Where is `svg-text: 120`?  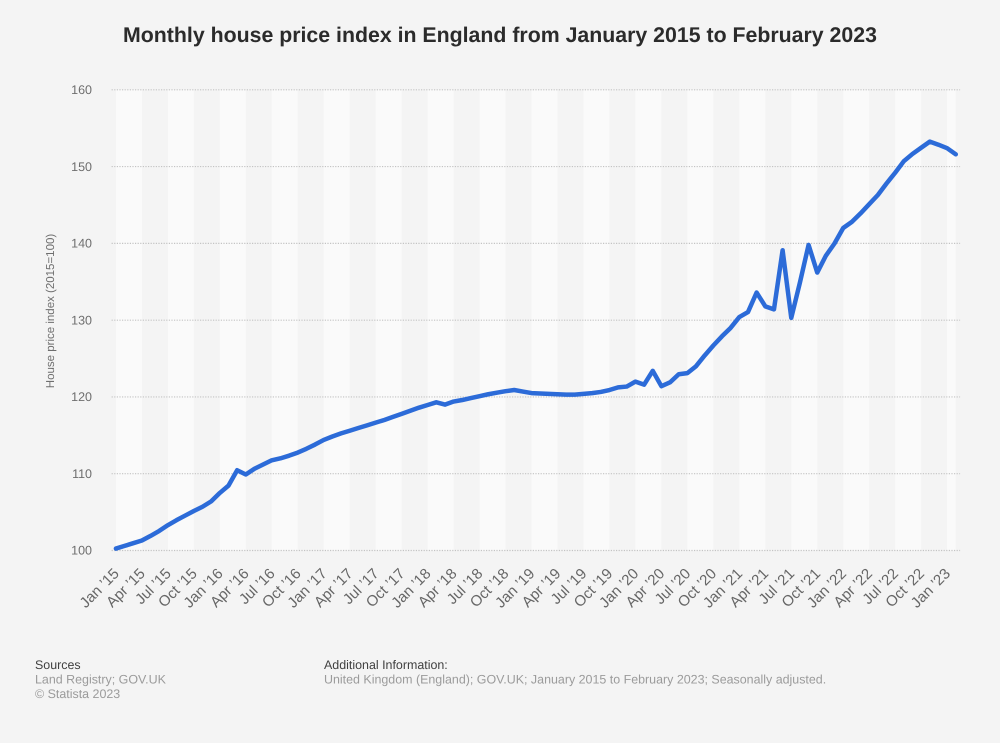 svg-text: 120 is located at coordinates (81, 397).